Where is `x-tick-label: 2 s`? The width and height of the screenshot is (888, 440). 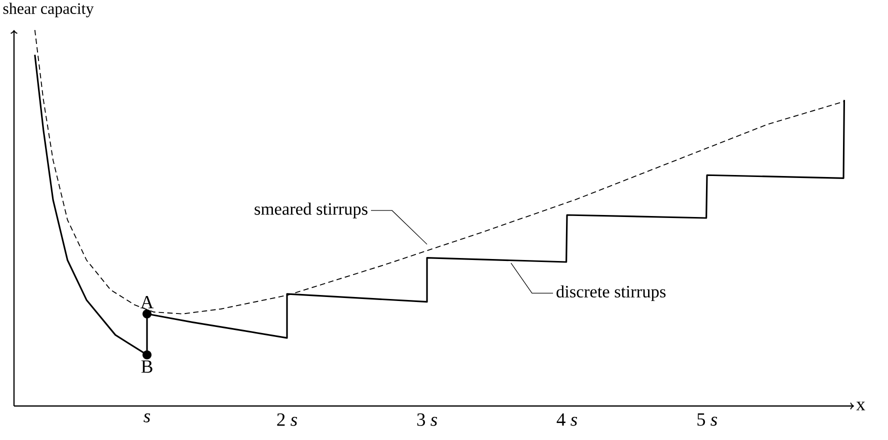 x-tick-label: 2 s is located at coordinates (287, 419).